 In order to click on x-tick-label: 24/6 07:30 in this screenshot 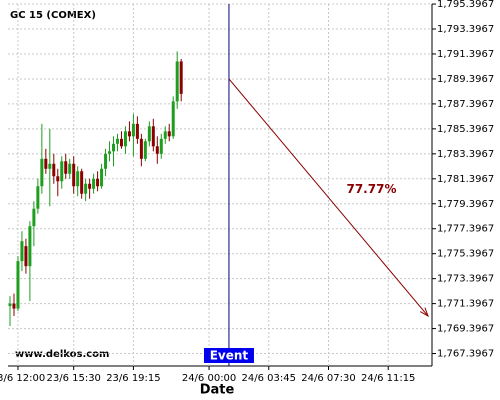, I will do `click(328, 378)`.